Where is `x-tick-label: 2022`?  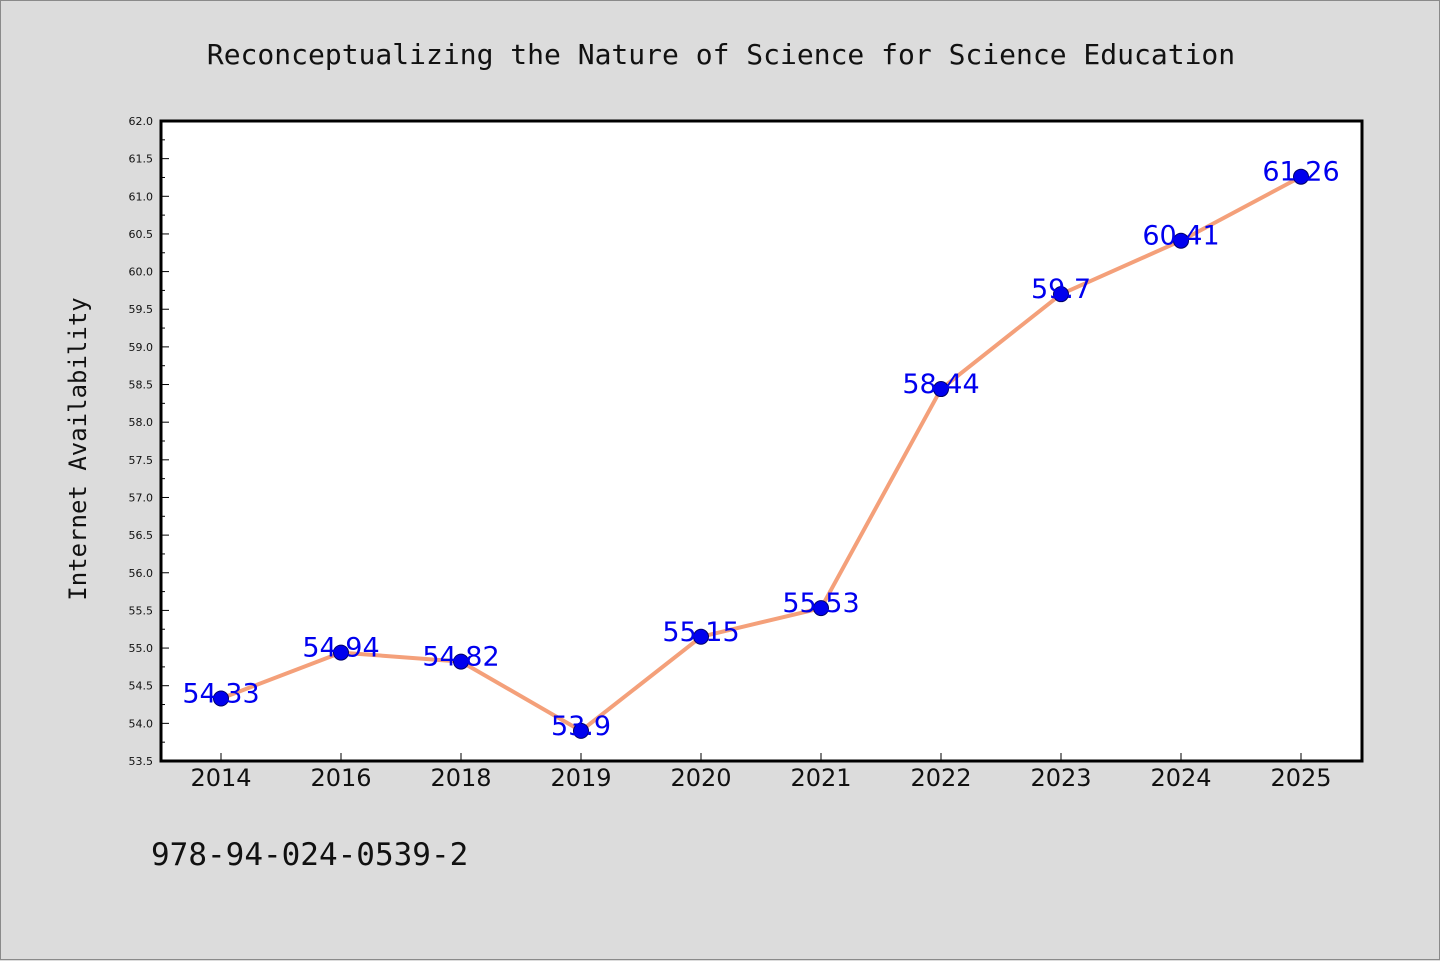
x-tick-label: 2022 is located at coordinates (940, 778).